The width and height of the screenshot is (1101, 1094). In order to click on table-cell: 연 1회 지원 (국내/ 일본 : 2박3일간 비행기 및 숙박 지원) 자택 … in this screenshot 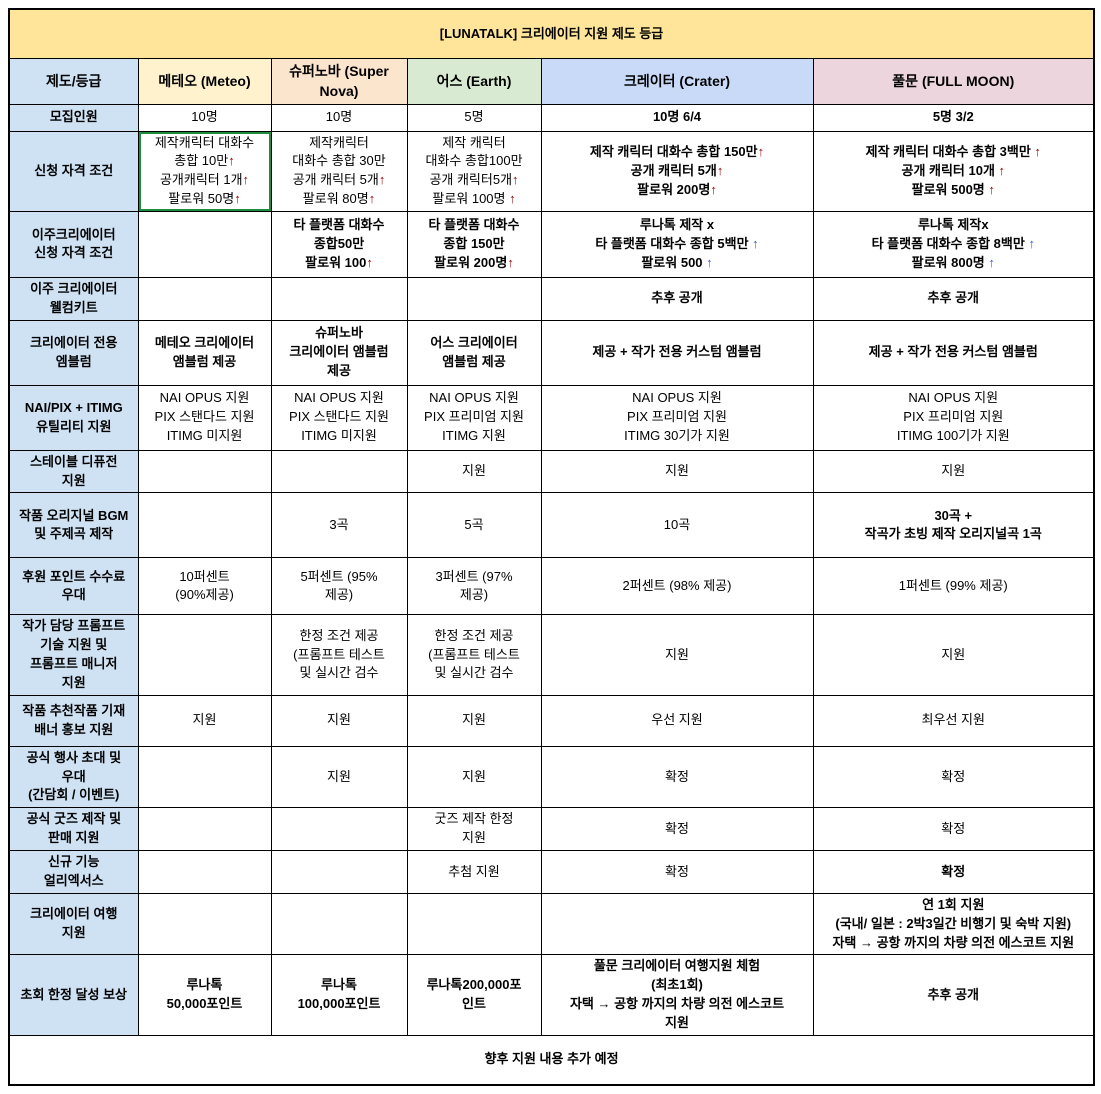, I will do `click(953, 924)`.